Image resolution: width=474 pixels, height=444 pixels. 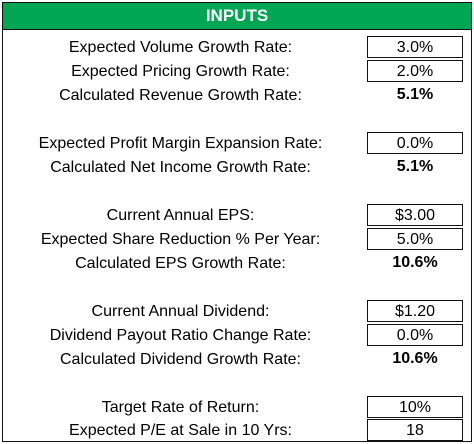 I want to click on row-eps-growth: Calculated EPS Growth Rate: 10.6%, so click(x=237, y=264).